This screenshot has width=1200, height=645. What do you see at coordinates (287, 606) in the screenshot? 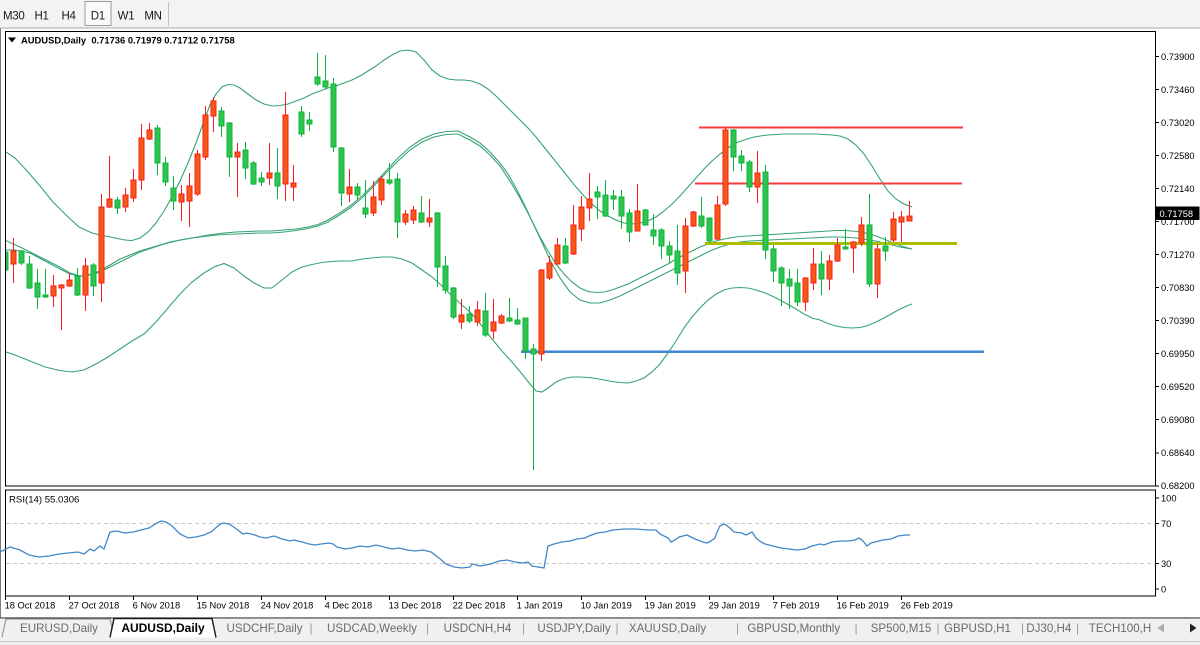
I see `svg-text: 24 Nov 2018` at bounding box center [287, 606].